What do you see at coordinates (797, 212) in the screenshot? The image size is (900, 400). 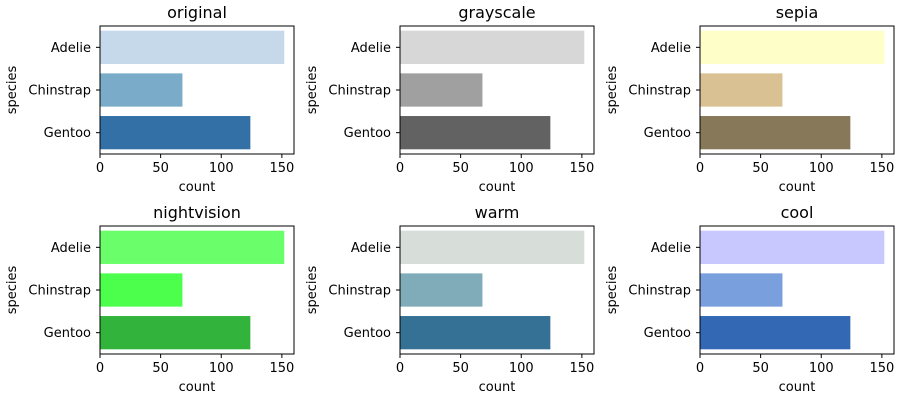 I see `chart-title: cool` at bounding box center [797, 212].